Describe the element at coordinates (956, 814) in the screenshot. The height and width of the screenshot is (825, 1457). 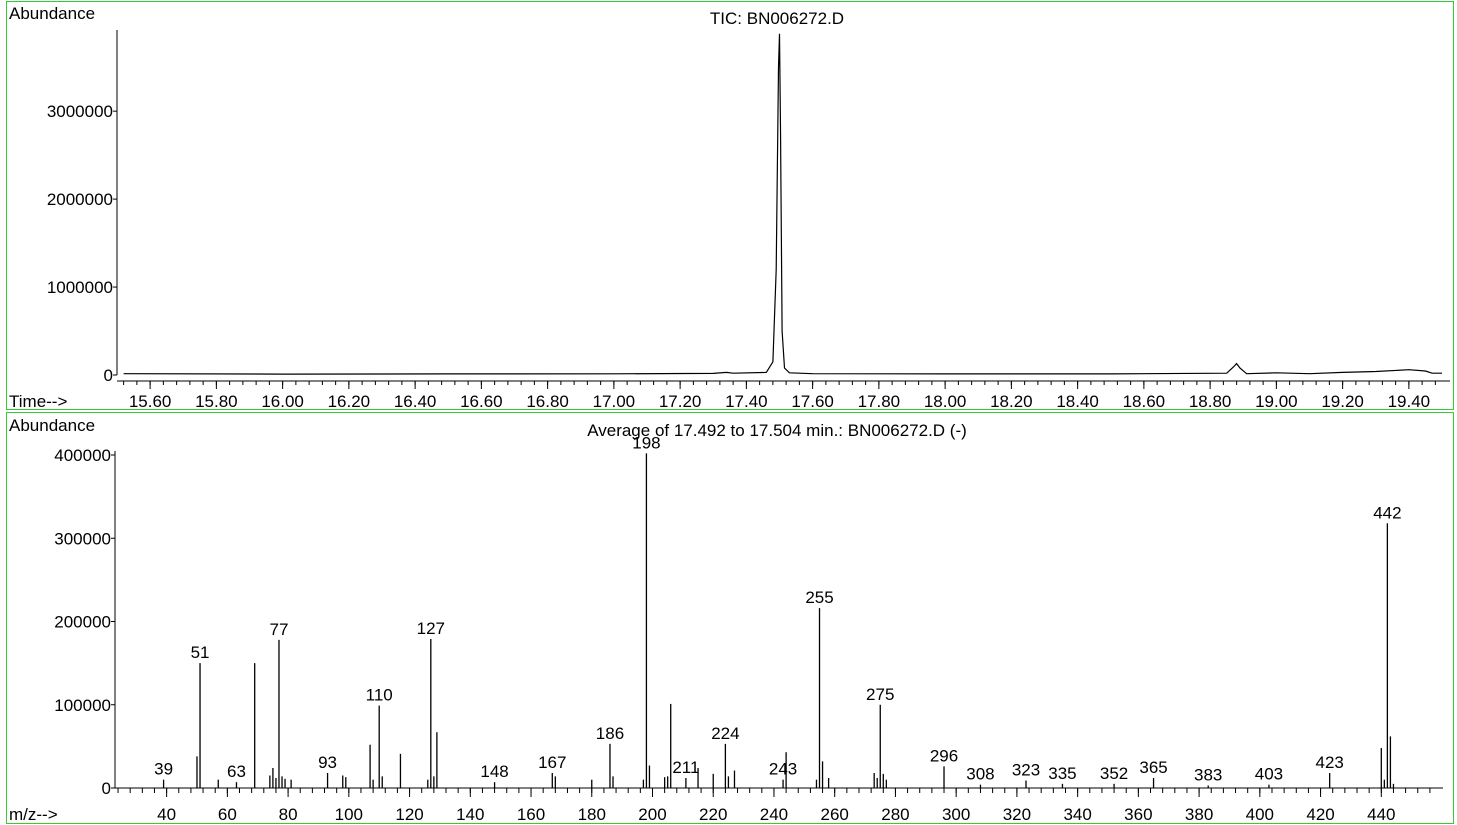
I see `x-tick-label: 300` at that location.